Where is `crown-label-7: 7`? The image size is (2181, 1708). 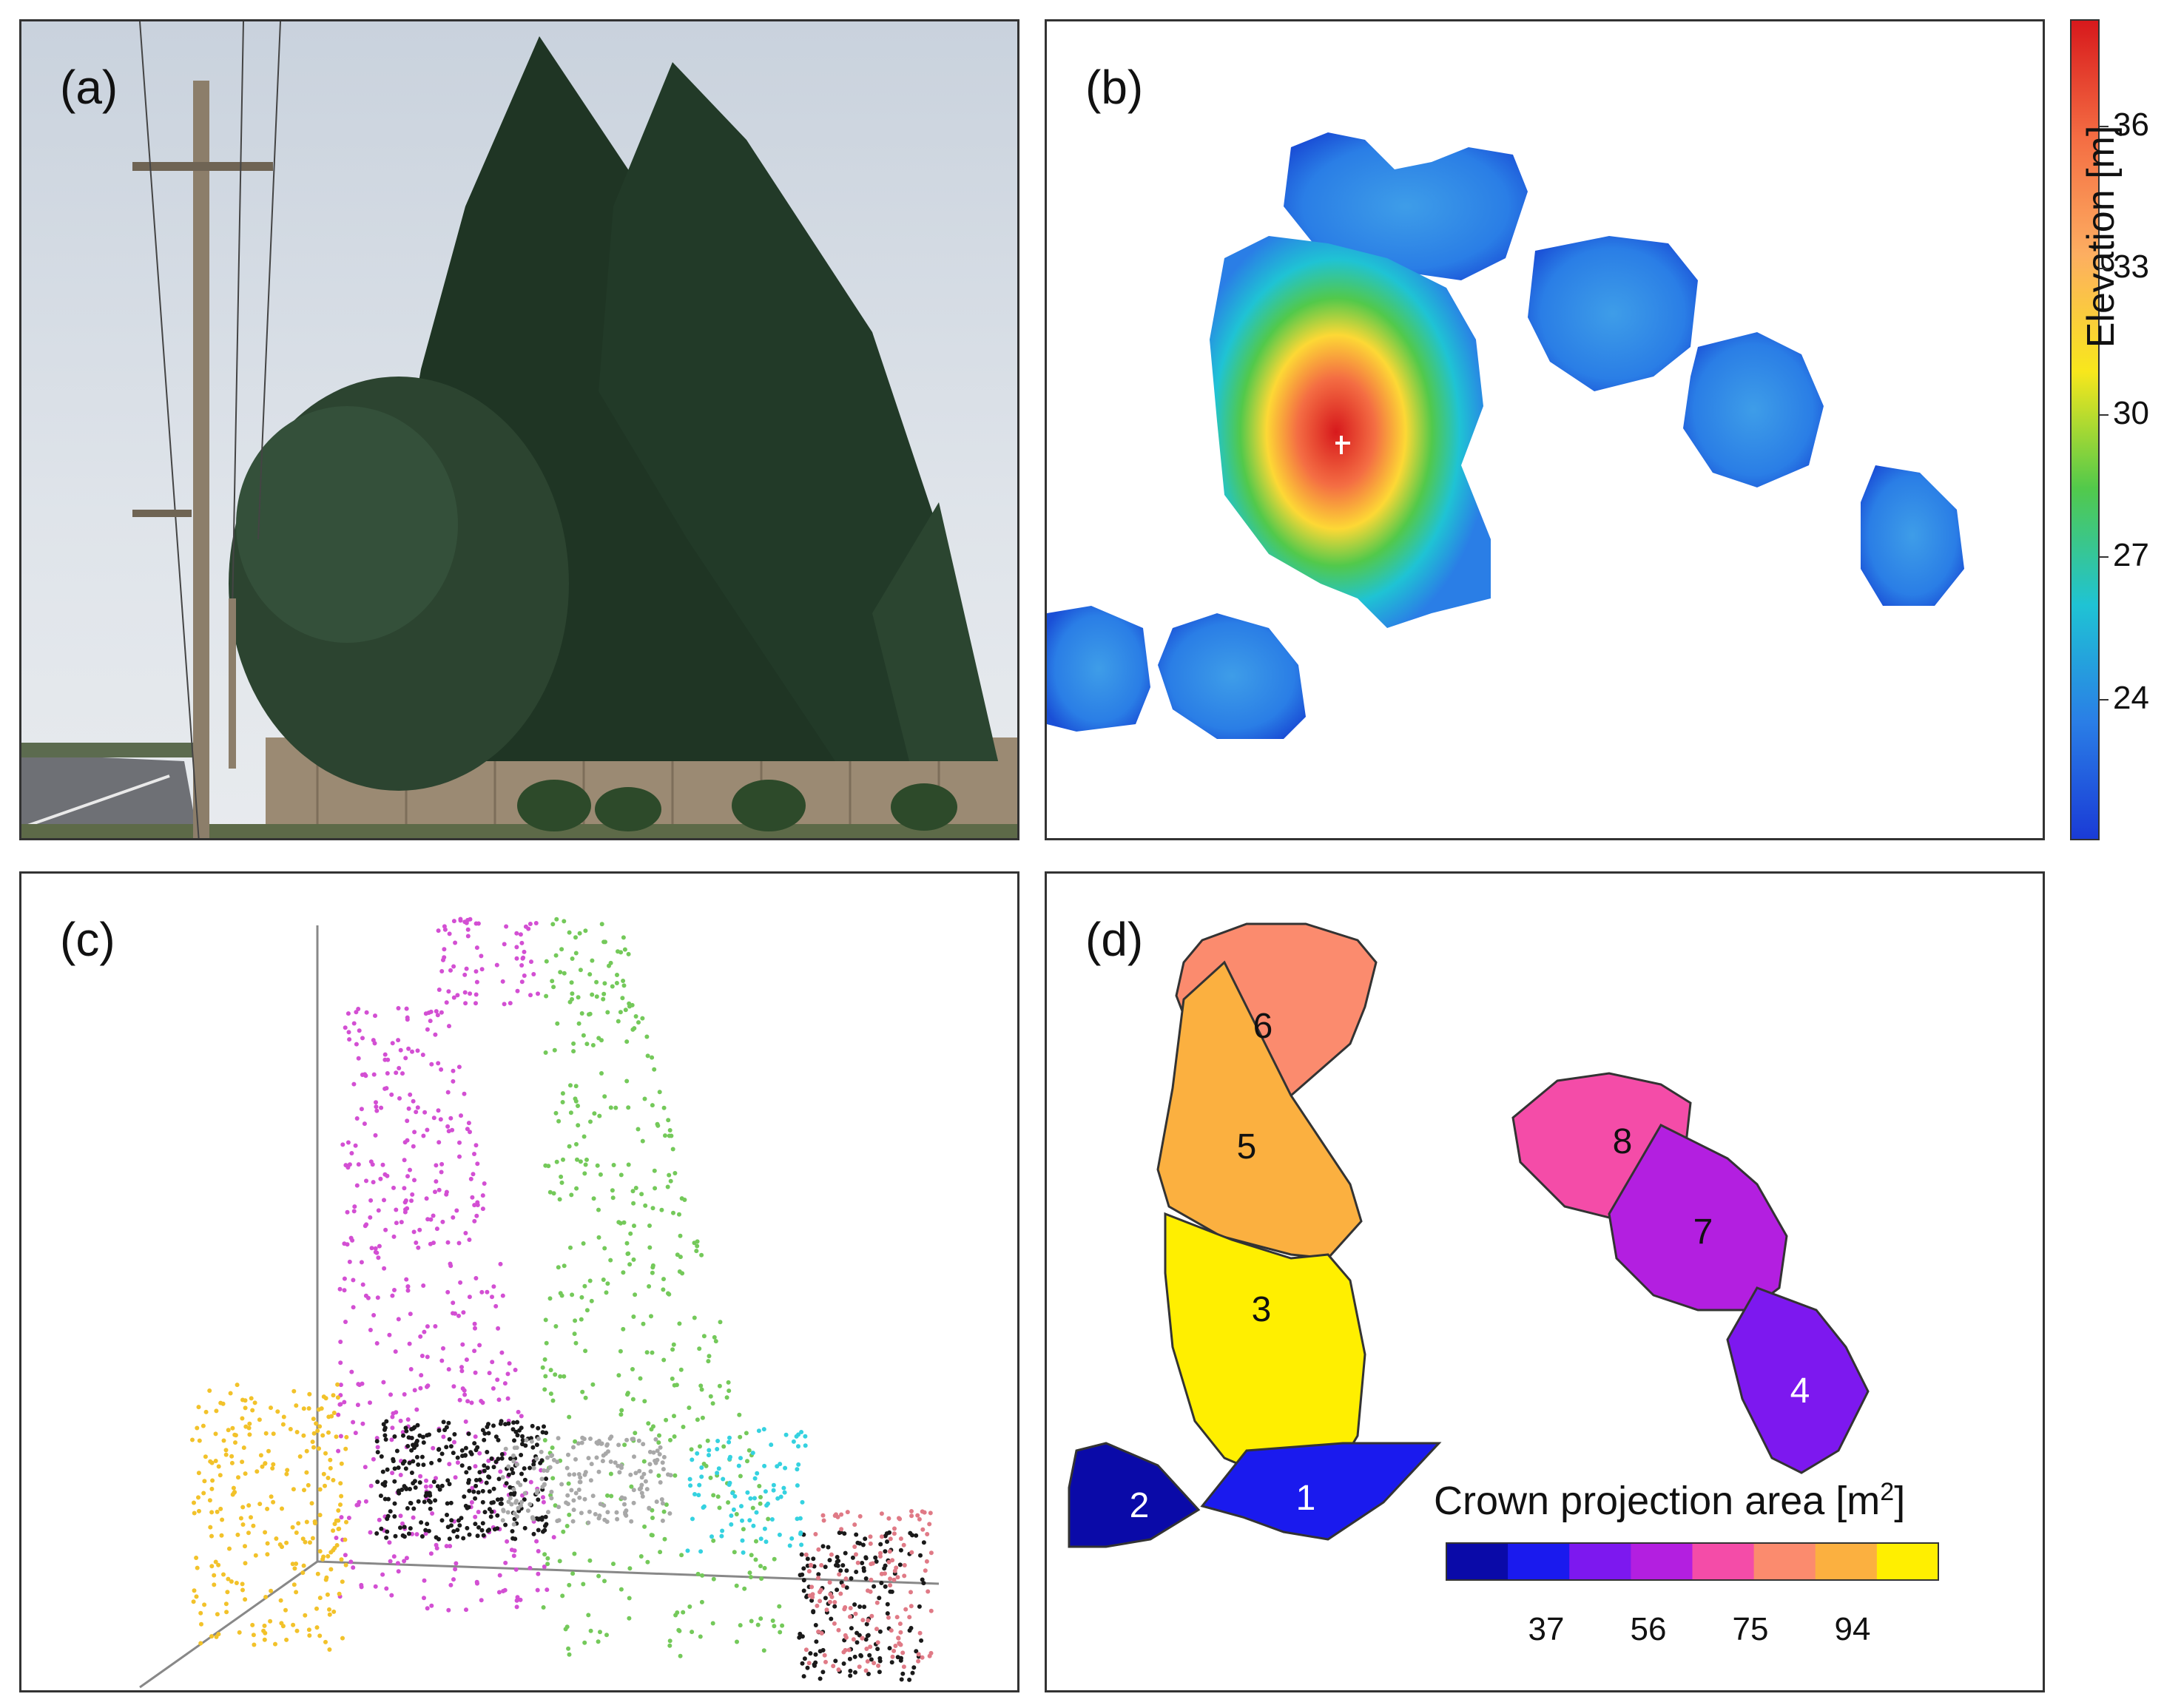 crown-label-7: 7 is located at coordinates (1703, 1232).